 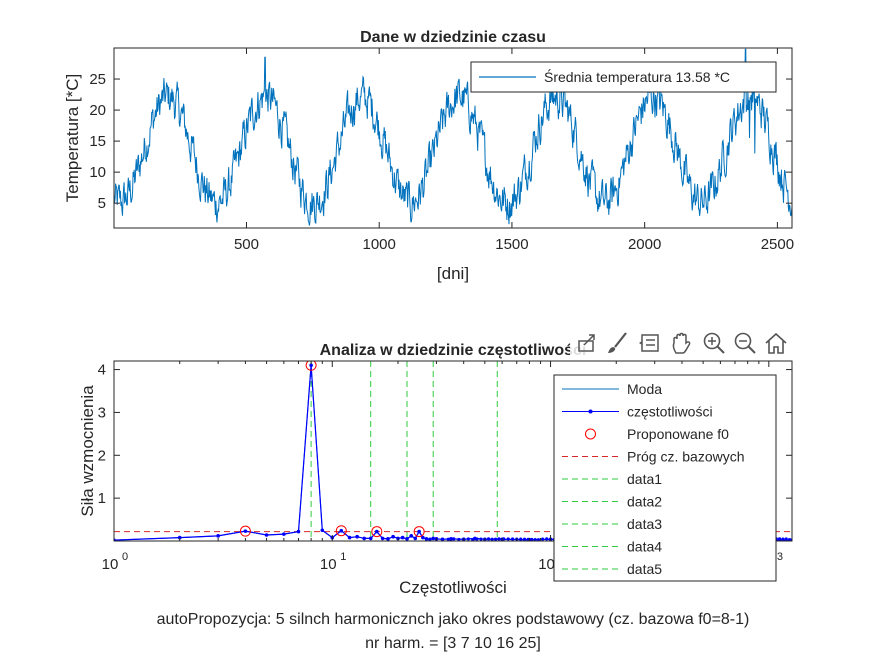 I want to click on time-y-tick-label: 5, so click(x=102, y=203).